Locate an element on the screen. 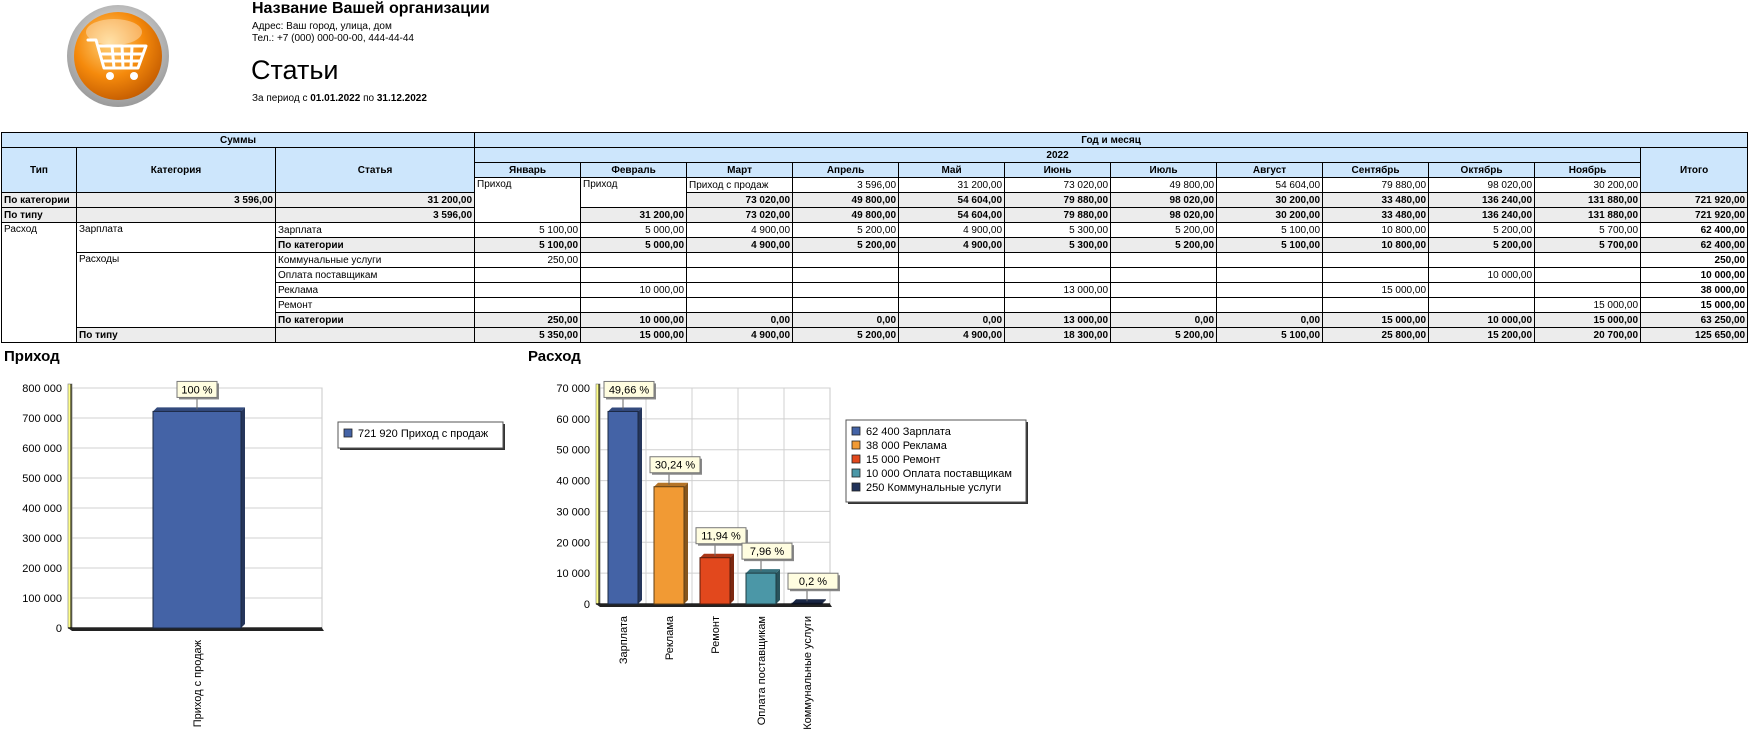 This screenshot has width=1749, height=739. header-month: Апрель is located at coordinates (846, 170).